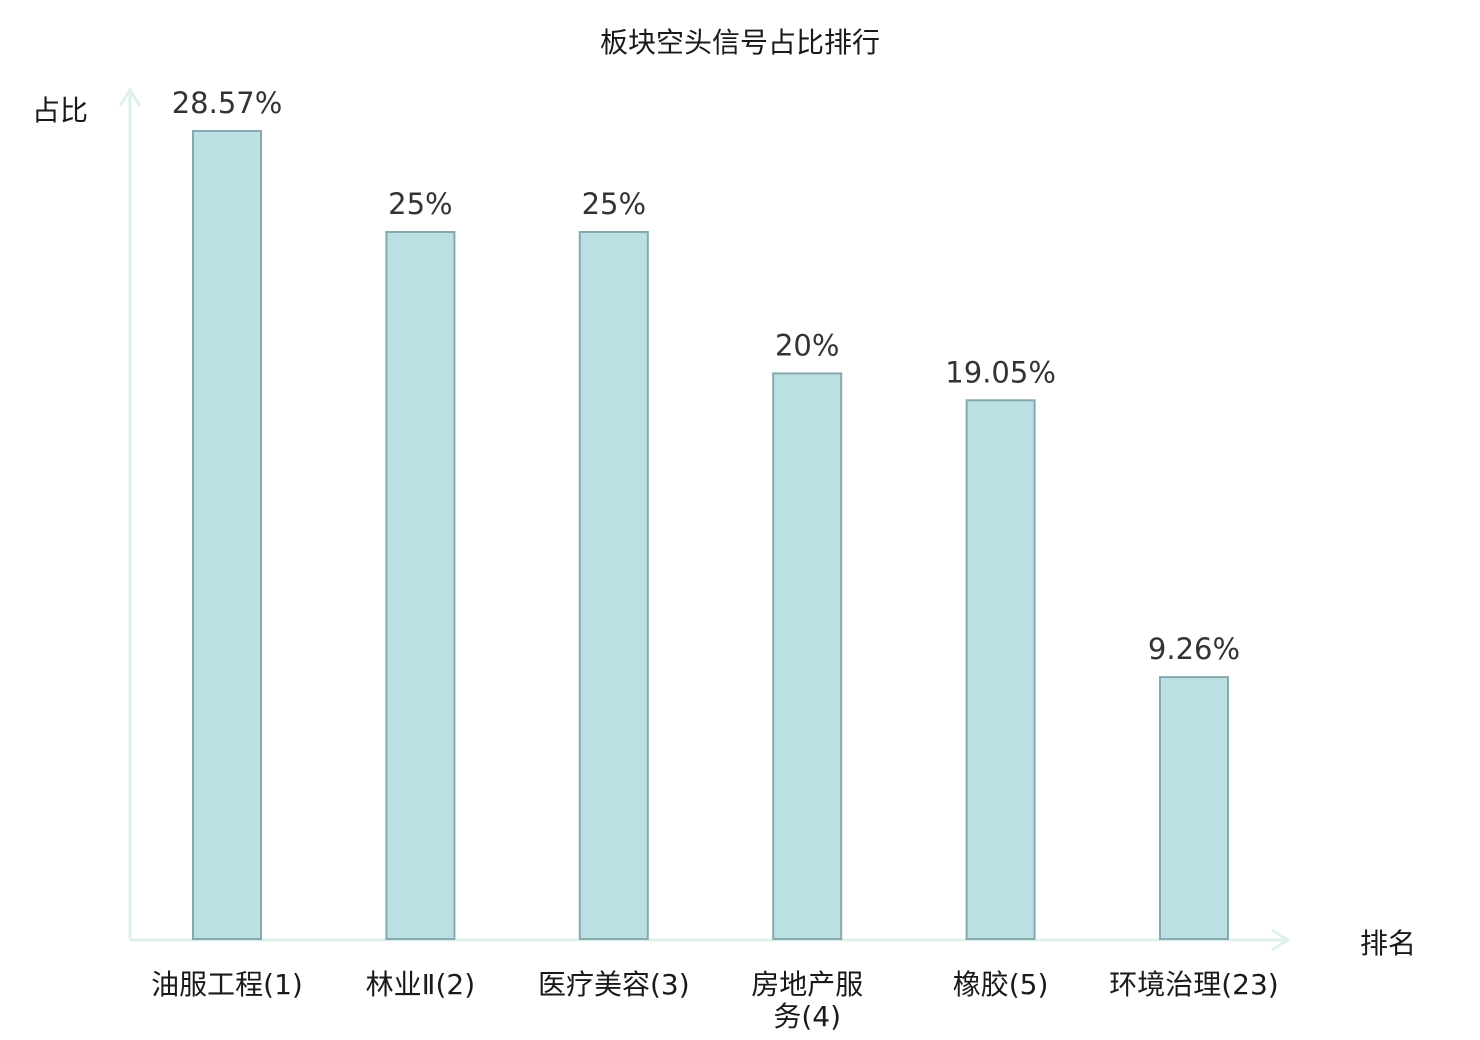  What do you see at coordinates (614, 984) in the screenshot?
I see `x-tick-label-3: 医疗美容(3)` at bounding box center [614, 984].